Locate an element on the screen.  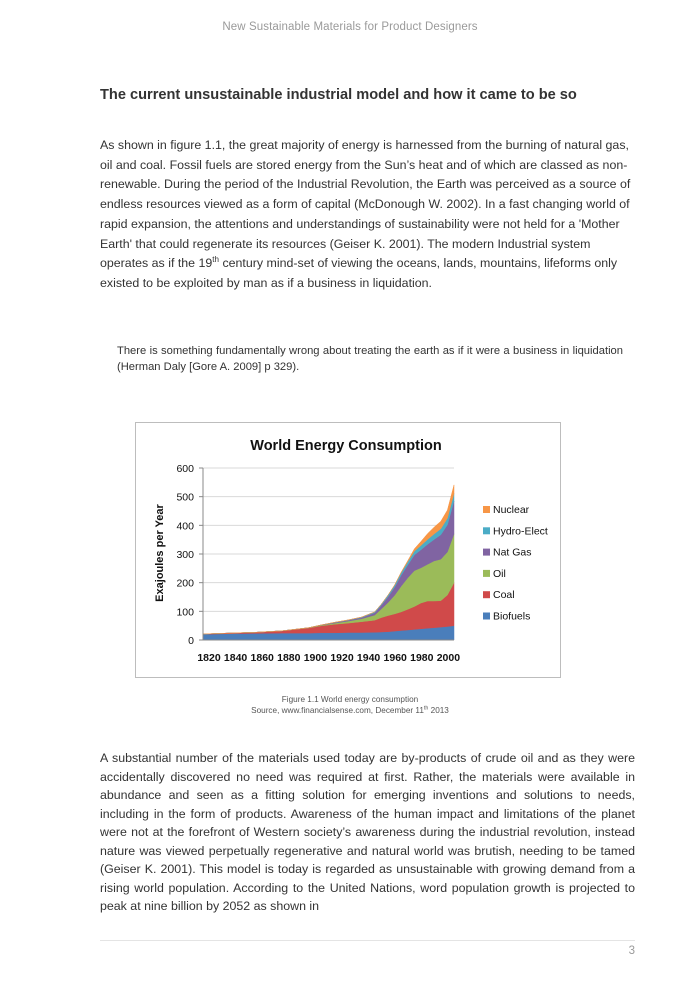
y-tick-label: 400 is located at coordinates (185, 526).